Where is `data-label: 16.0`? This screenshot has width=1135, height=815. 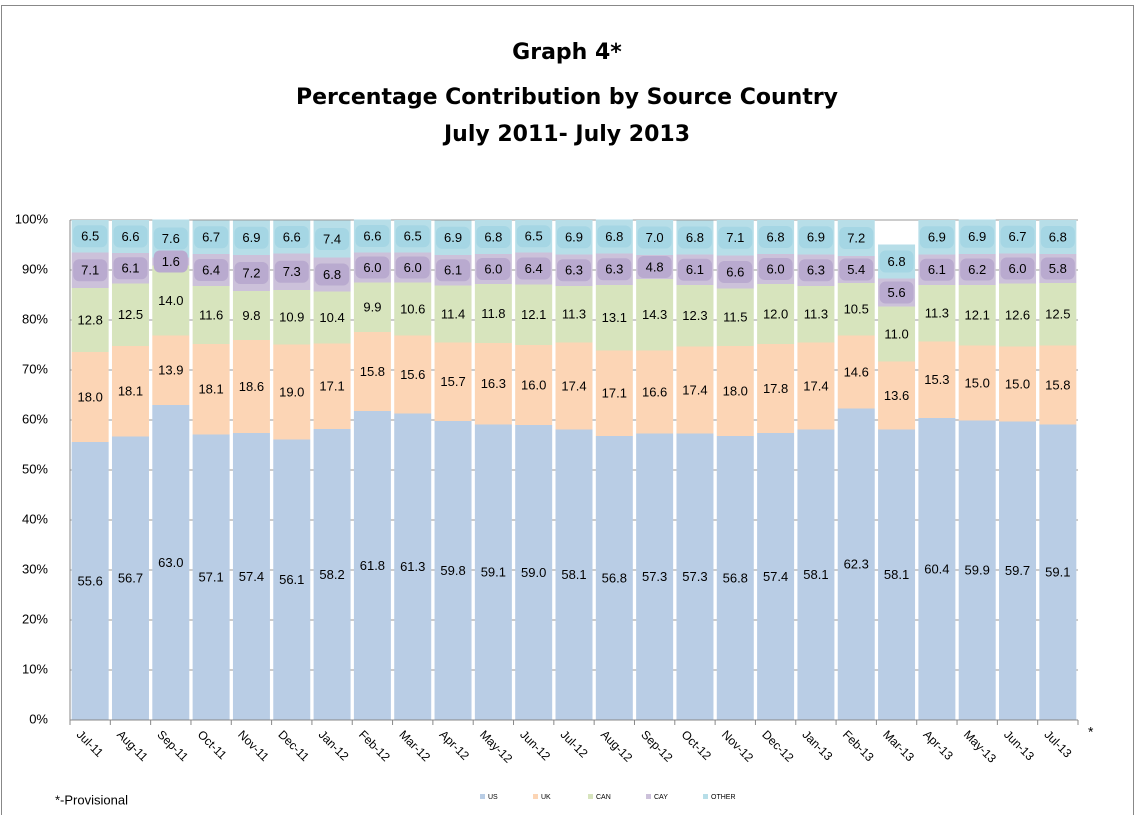
data-label: 16.0 is located at coordinates (533, 384).